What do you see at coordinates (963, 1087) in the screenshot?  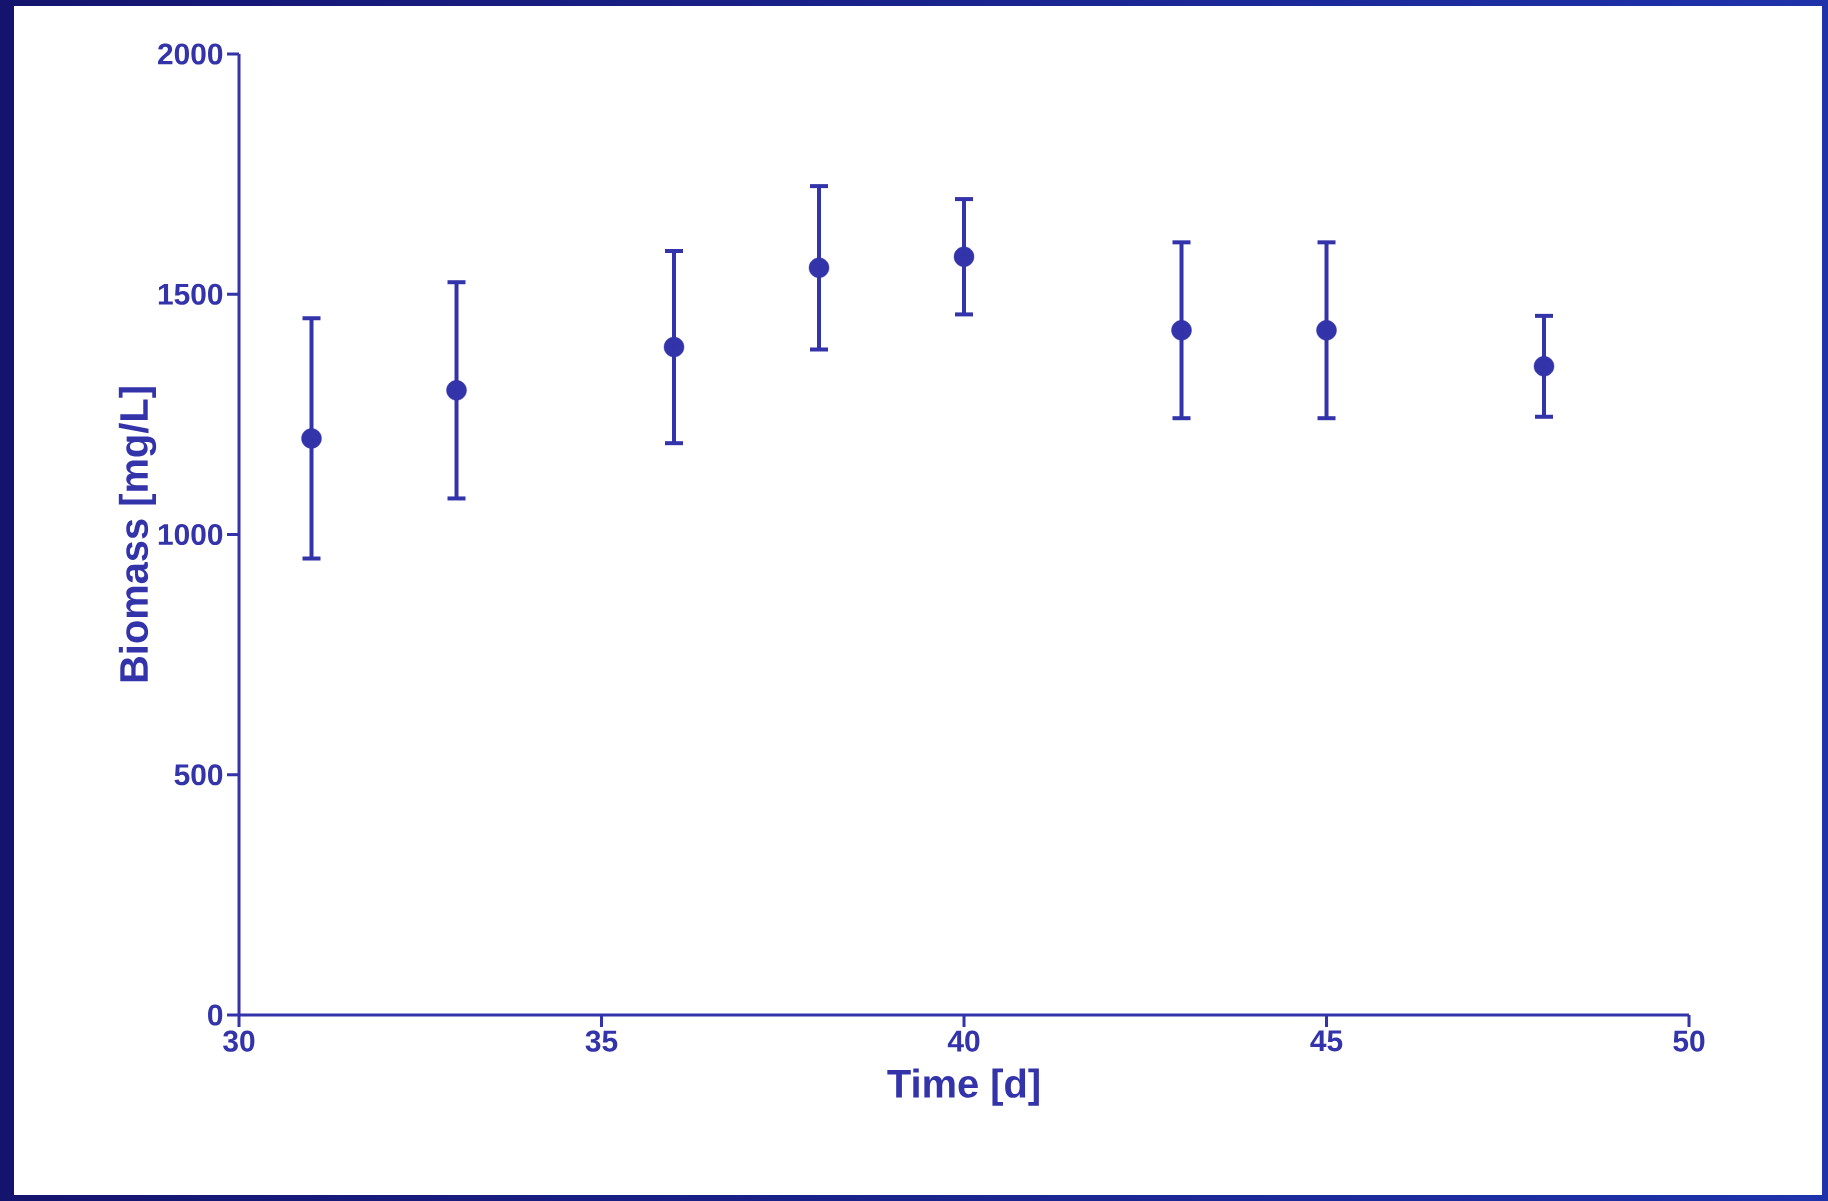 I see `x-axis-title: Time [d]` at bounding box center [963, 1087].